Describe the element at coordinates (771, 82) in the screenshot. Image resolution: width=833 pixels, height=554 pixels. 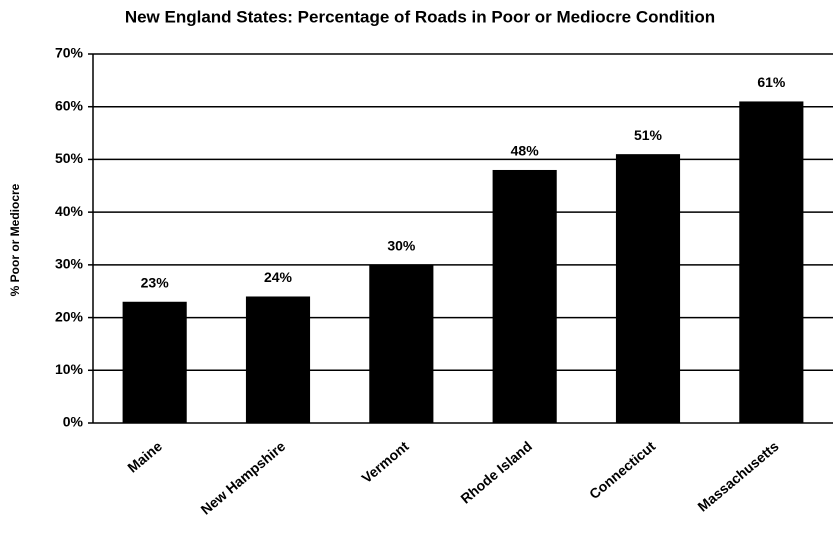
I see `value-label: 61%` at that location.